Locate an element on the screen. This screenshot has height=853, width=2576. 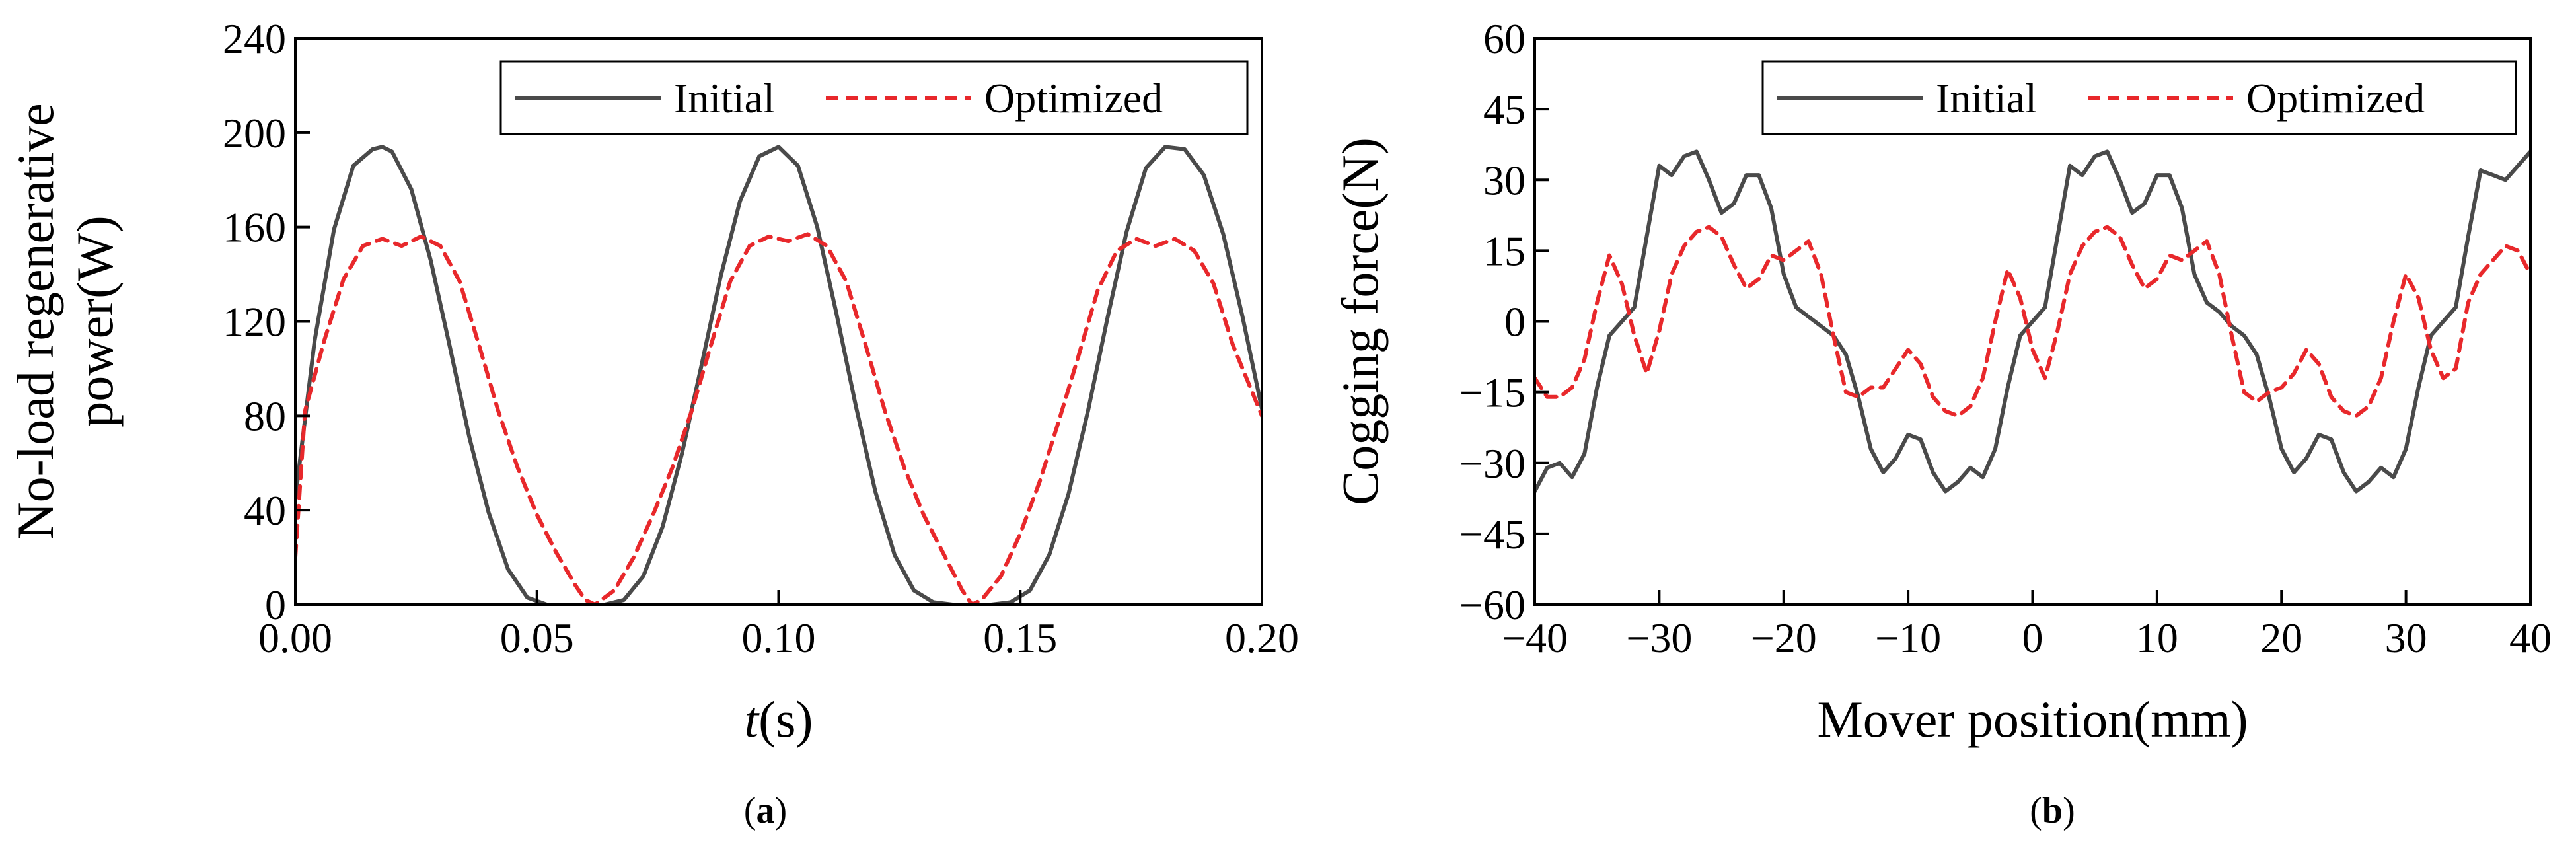
y-axis-title-line2-a: power(W) is located at coordinates (95, 321).